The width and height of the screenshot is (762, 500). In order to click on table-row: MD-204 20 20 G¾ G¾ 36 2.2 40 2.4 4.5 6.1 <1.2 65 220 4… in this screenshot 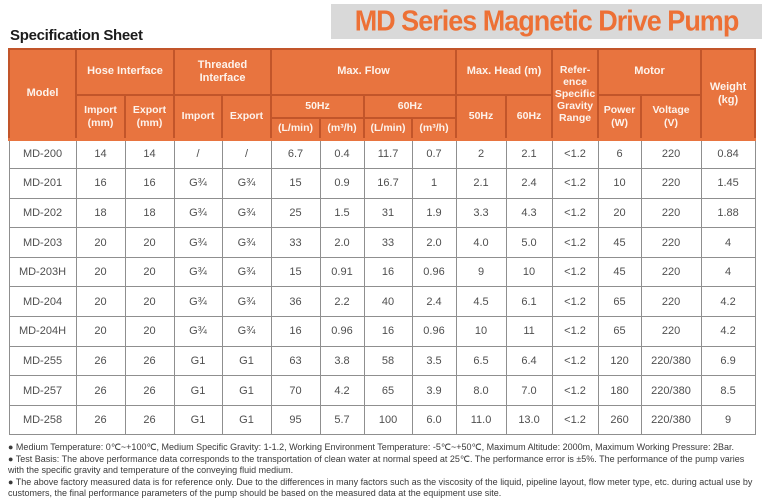, I will do `click(382, 302)`.